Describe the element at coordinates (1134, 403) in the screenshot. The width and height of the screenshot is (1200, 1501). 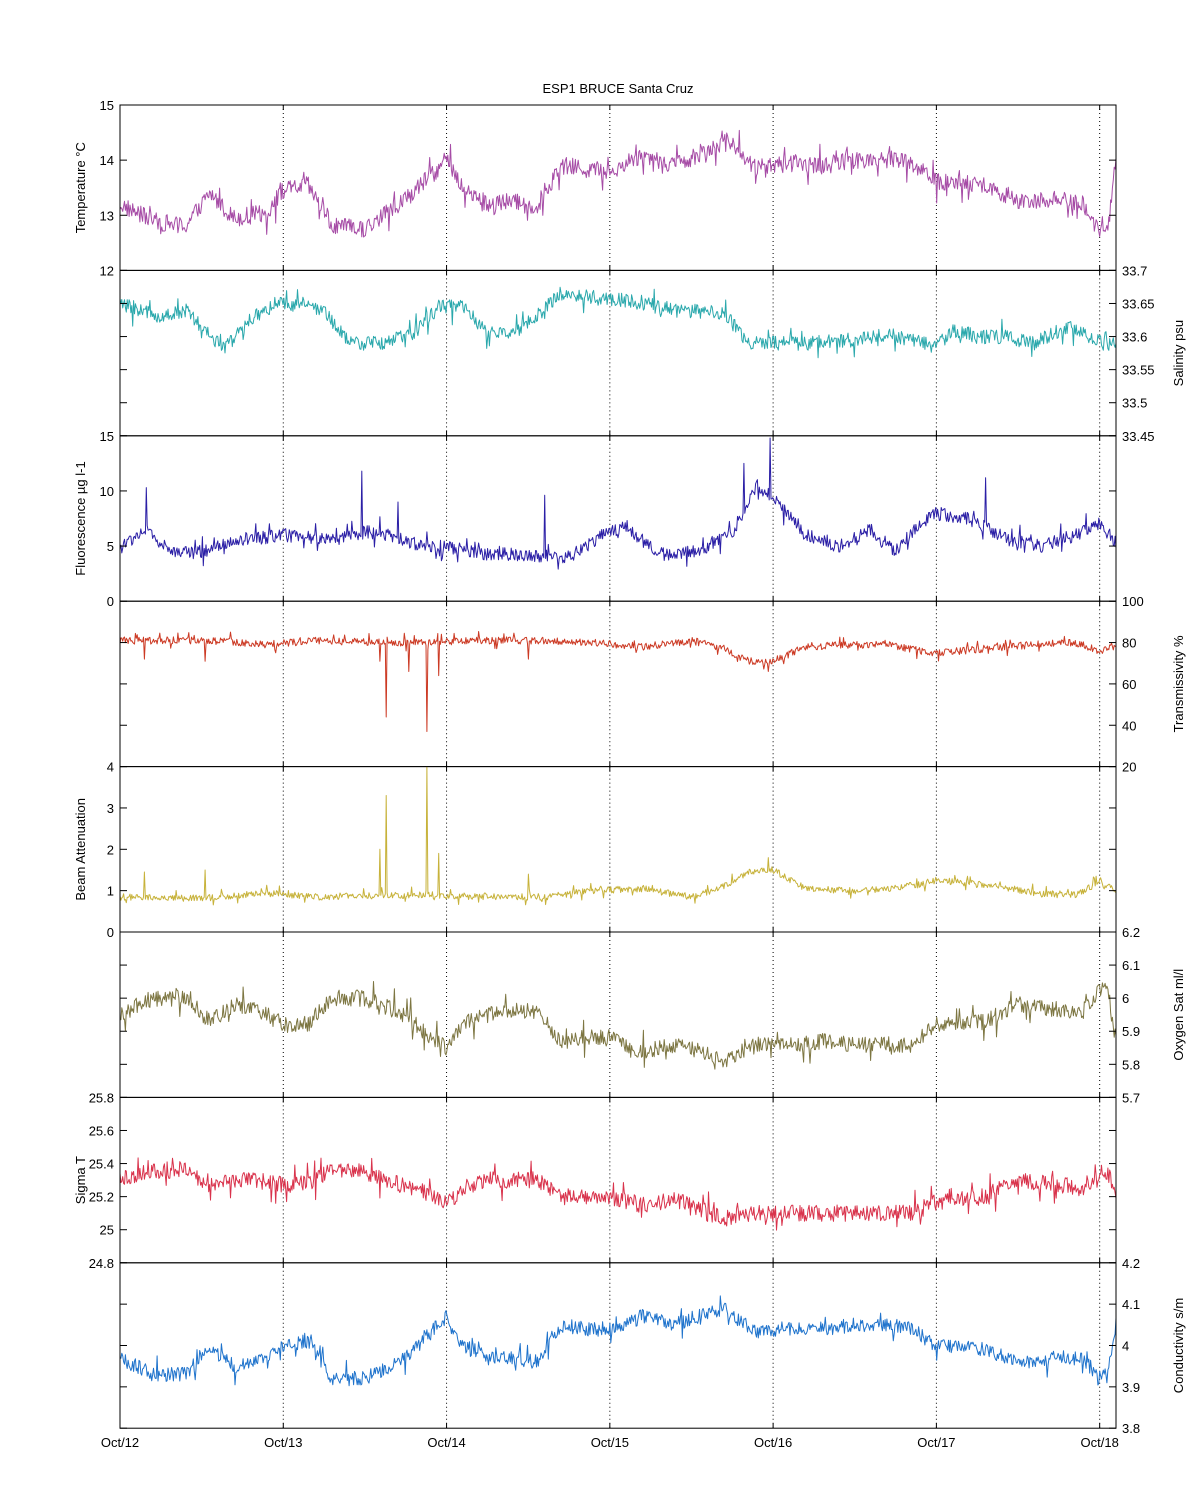
I see `y-tick-label: 33.5` at that location.